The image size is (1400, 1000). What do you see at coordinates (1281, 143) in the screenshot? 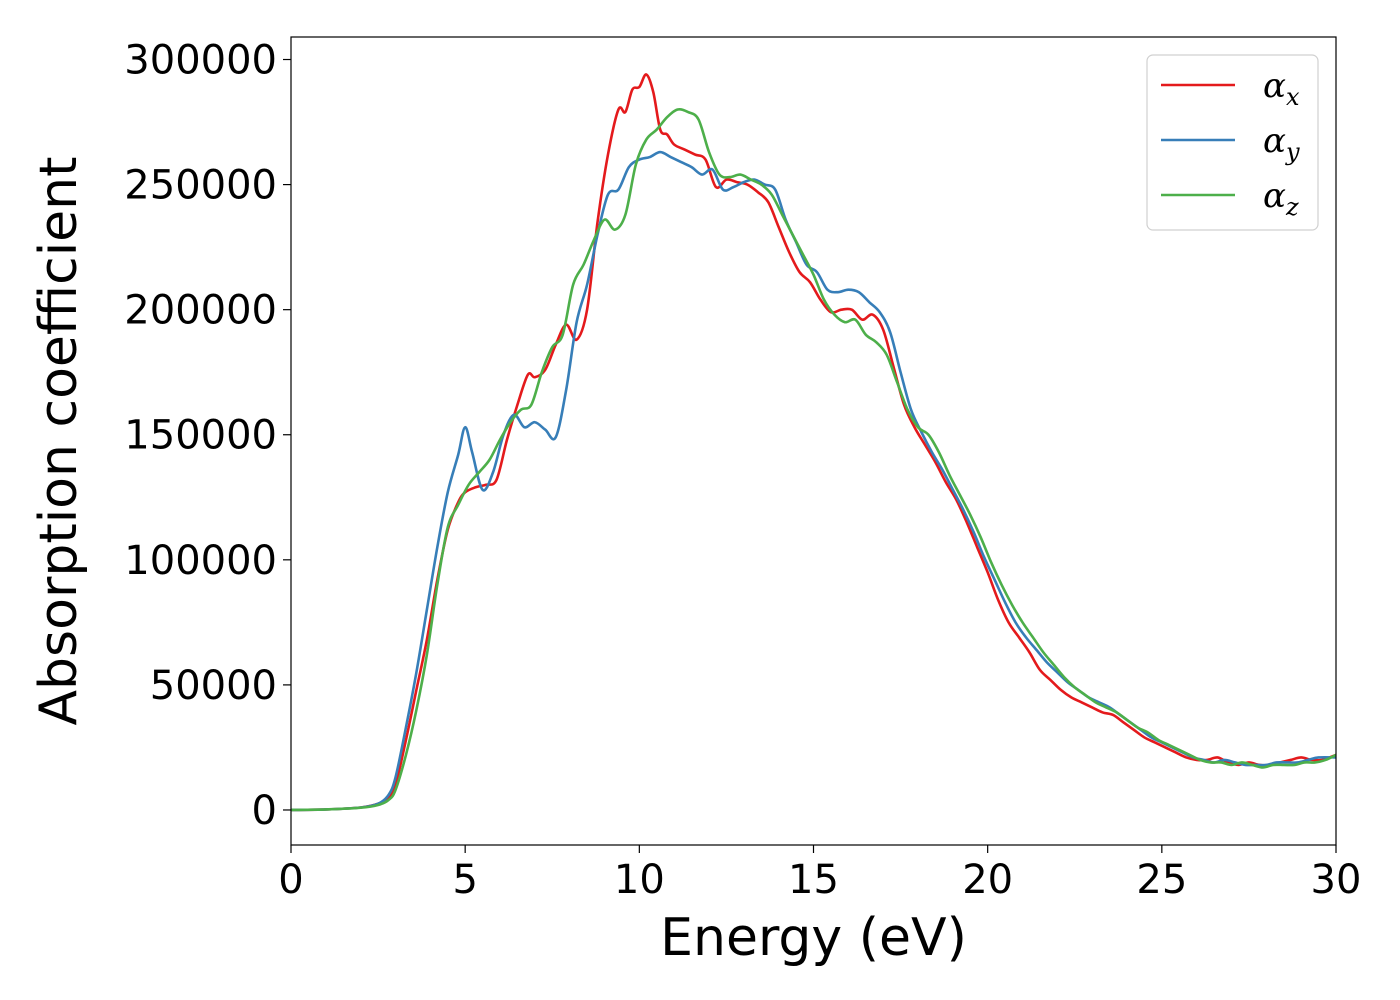
I see `legend-label-alpha-y: αy` at bounding box center [1281, 143].